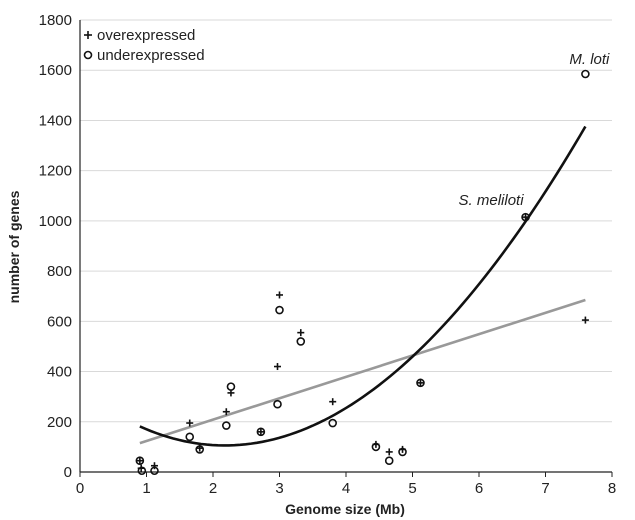 Image resolution: width=635 pixels, height=520 pixels. What do you see at coordinates (345, 509) in the screenshot?
I see `x-axis-title: Genome size (Mb)` at bounding box center [345, 509].